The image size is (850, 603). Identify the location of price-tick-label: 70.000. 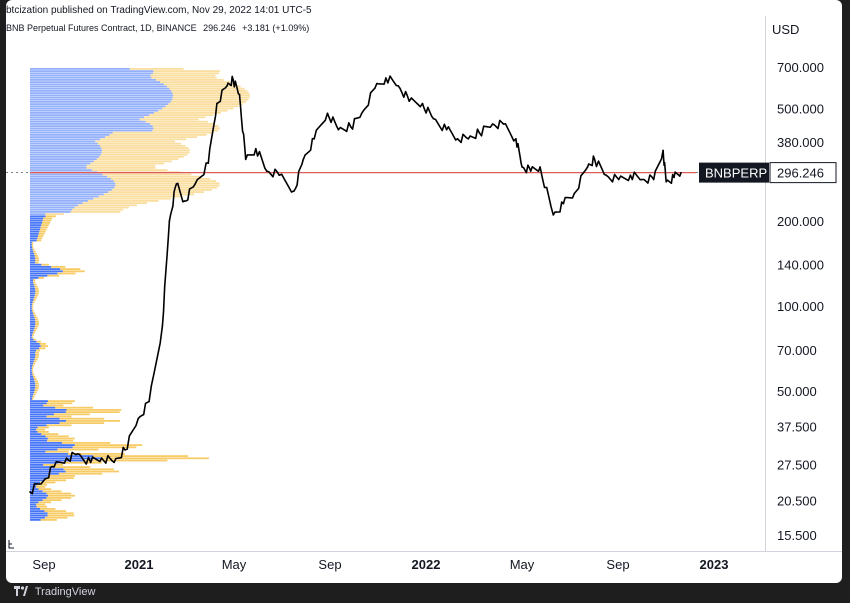
(797, 350).